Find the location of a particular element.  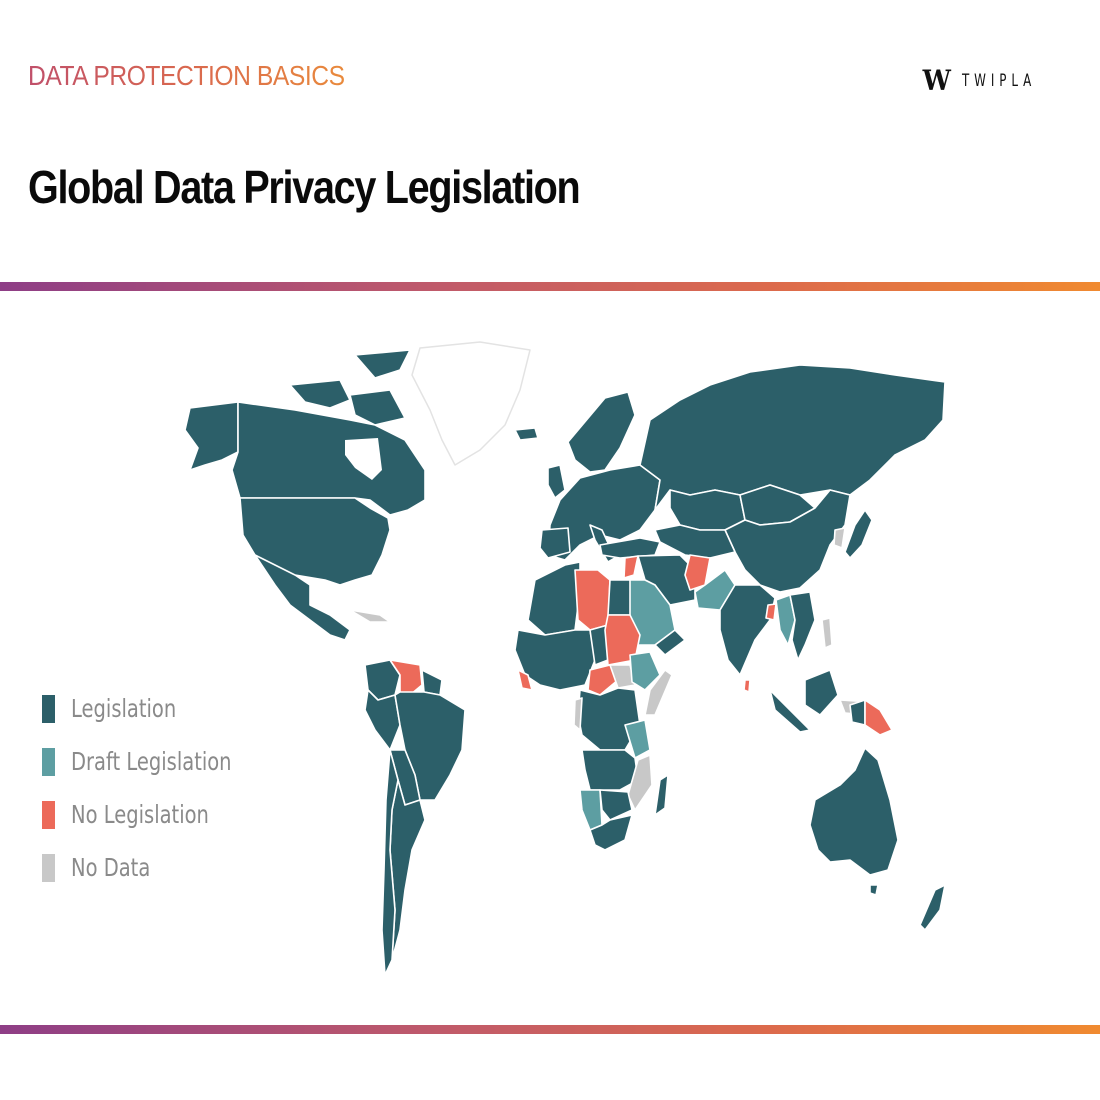

legend-item-no-data: No Data is located at coordinates (159, 867).